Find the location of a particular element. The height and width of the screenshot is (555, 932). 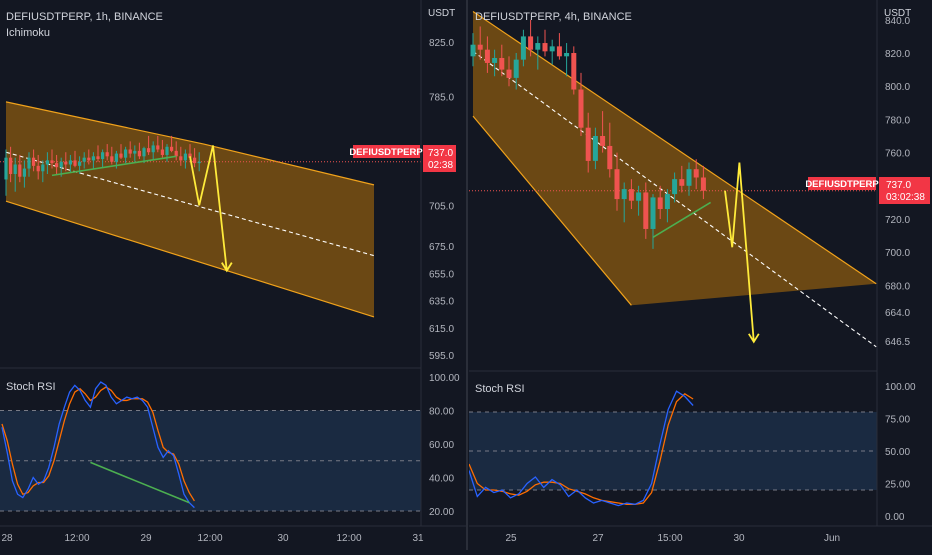

right-projection-arrowhead is located at coordinates (754, 338).